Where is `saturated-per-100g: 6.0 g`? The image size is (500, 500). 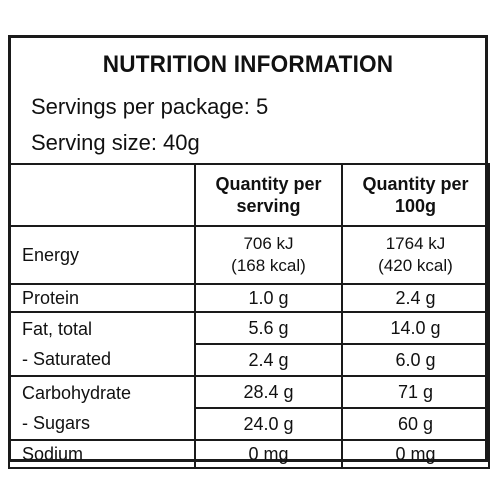 saturated-per-100g: 6.0 g is located at coordinates (415, 360).